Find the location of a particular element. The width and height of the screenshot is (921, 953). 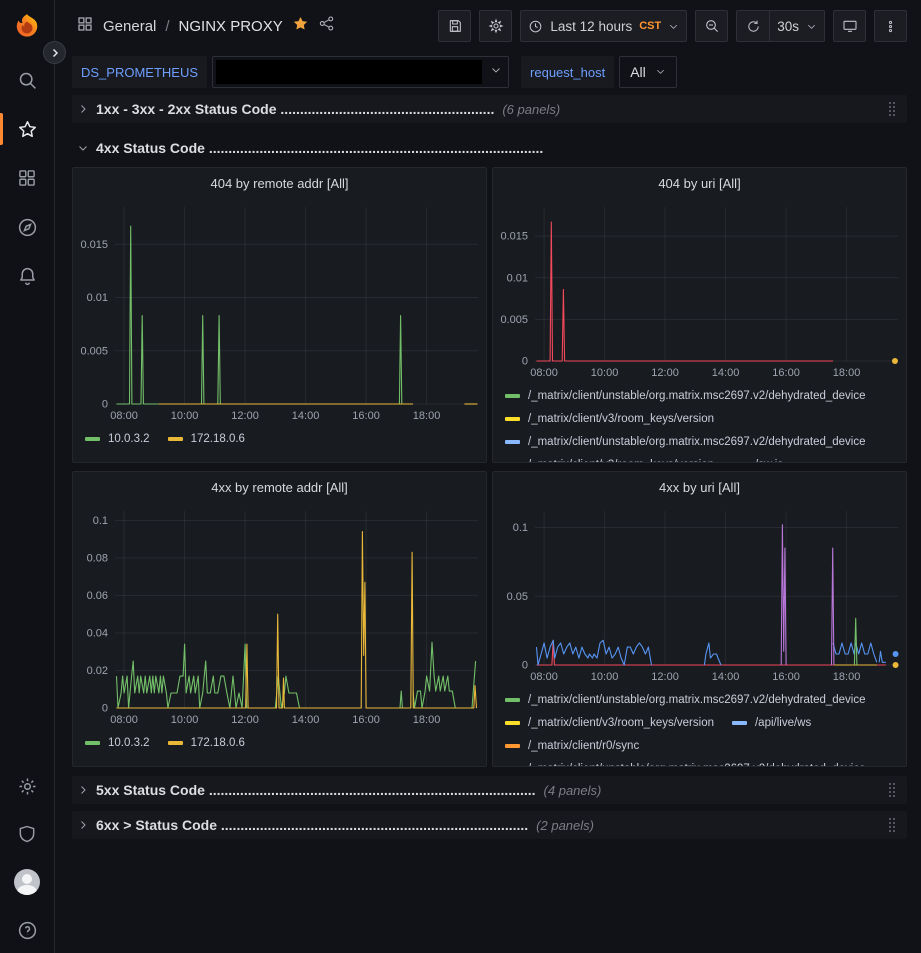

row-panel-count: (6 panels) is located at coordinates (531, 109).